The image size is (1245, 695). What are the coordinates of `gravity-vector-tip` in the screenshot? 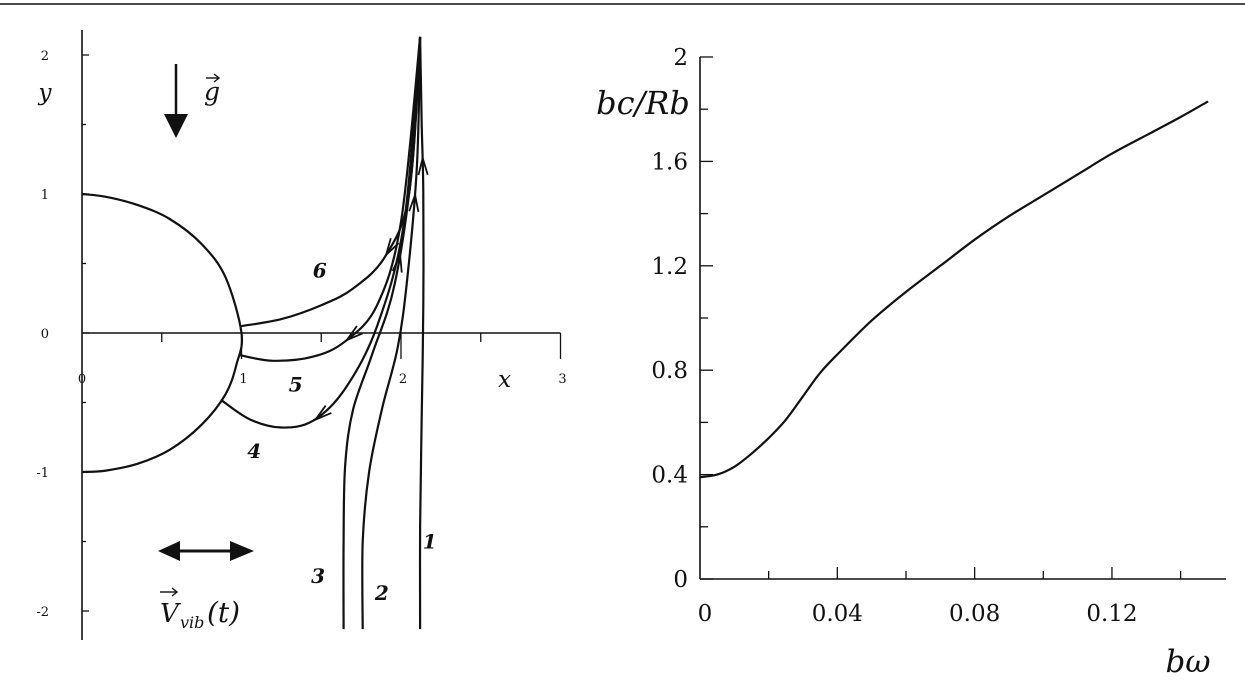 It's located at (217, 78).